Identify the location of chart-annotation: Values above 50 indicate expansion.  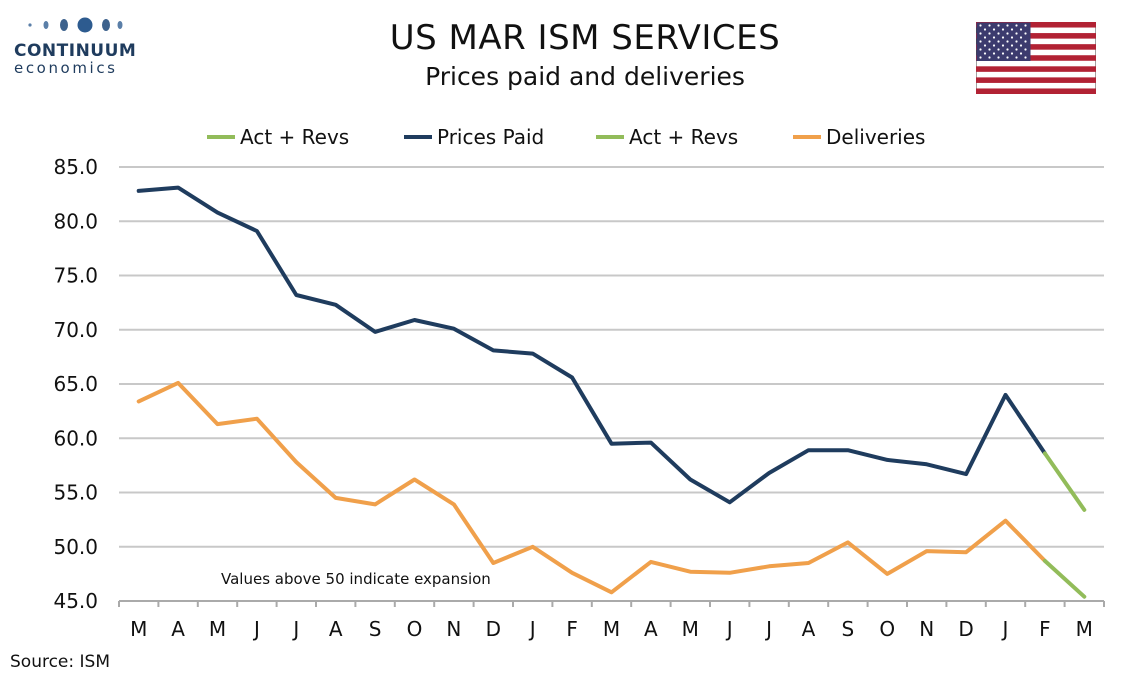
(356, 579).